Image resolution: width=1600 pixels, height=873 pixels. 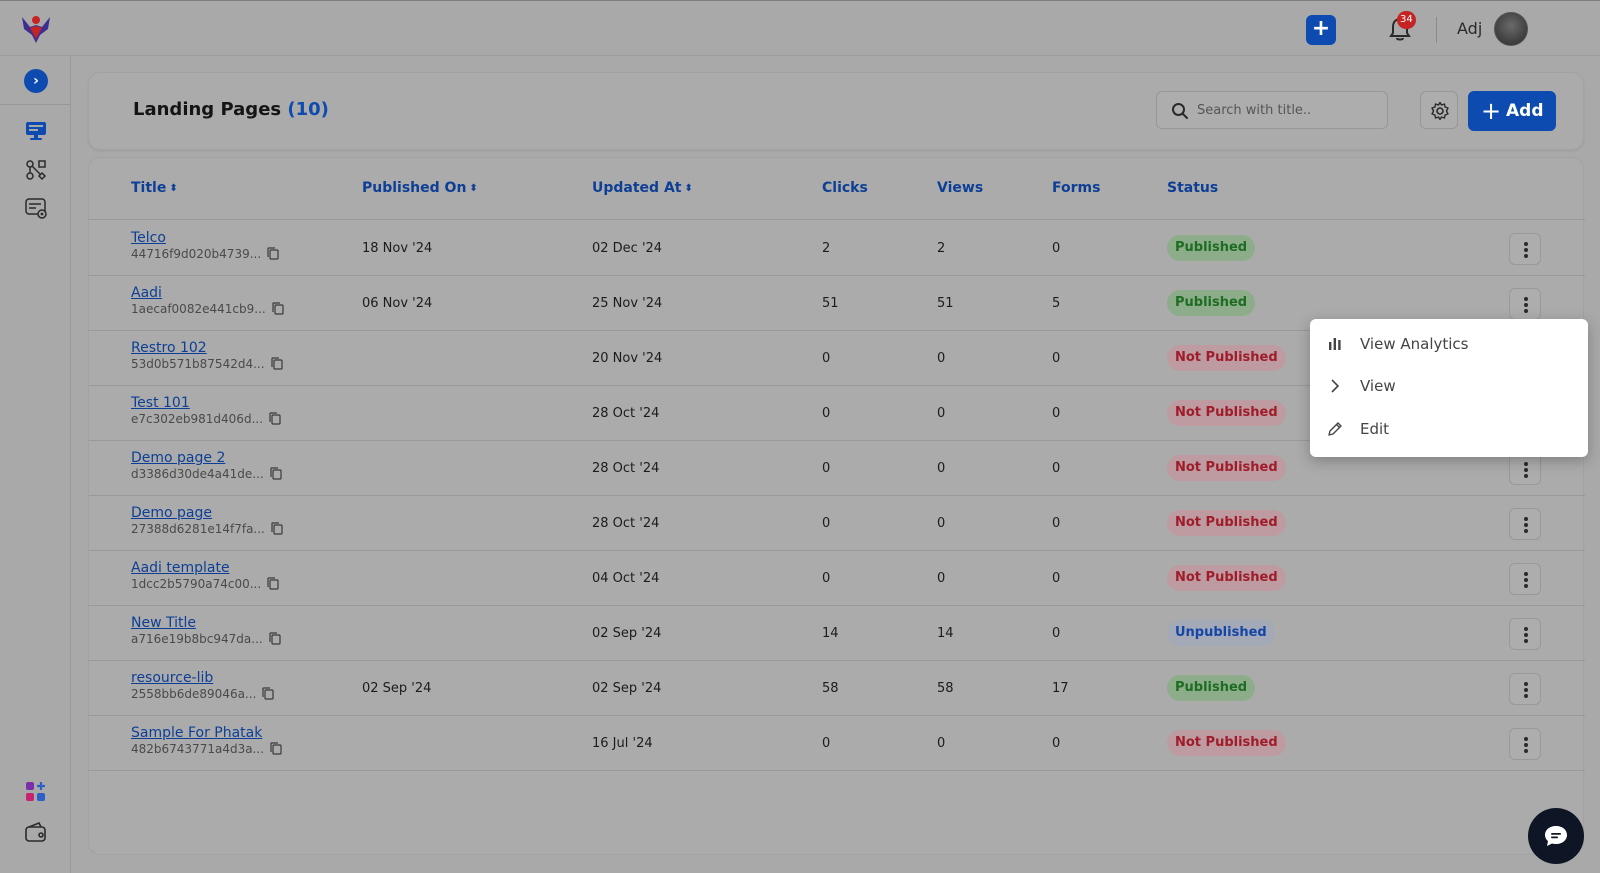 What do you see at coordinates (1180, 111) in the screenshot?
I see `search-icon` at bounding box center [1180, 111].